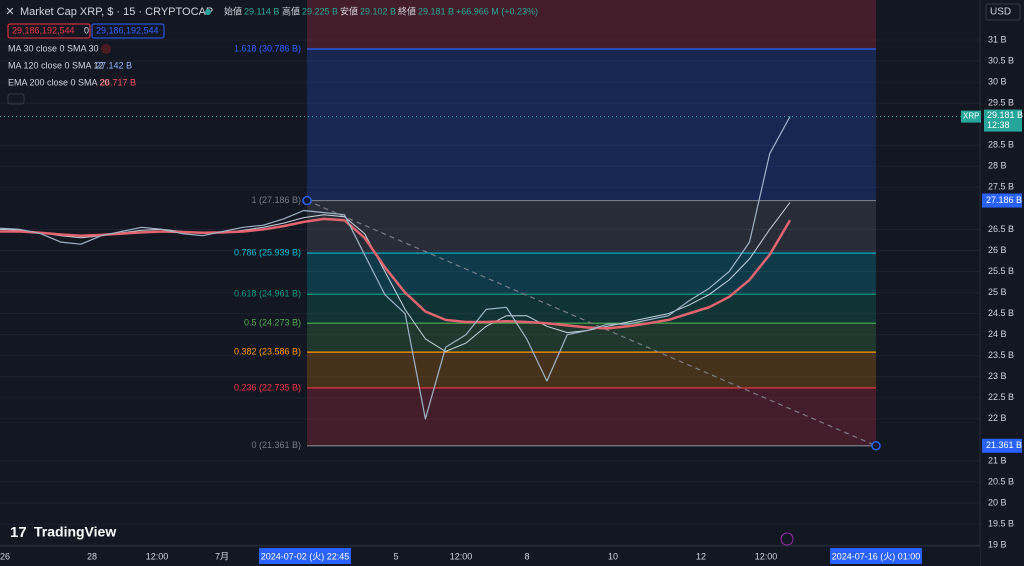  I want to click on fib-label: 0 (21.361 B), so click(276, 445).